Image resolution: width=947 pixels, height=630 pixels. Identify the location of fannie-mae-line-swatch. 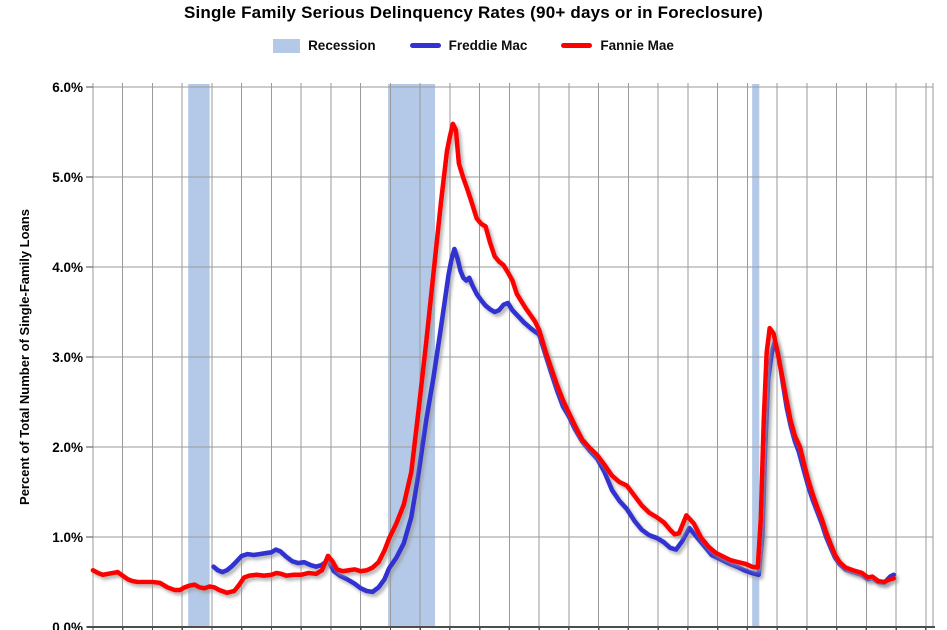
(577, 45).